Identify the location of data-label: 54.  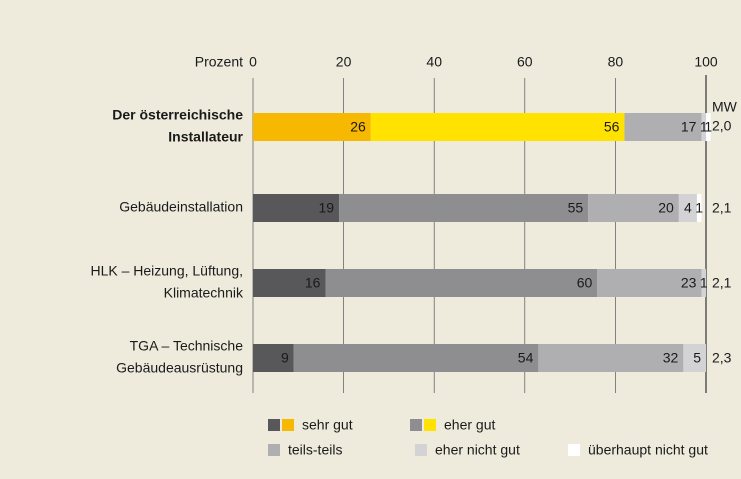
(526, 358).